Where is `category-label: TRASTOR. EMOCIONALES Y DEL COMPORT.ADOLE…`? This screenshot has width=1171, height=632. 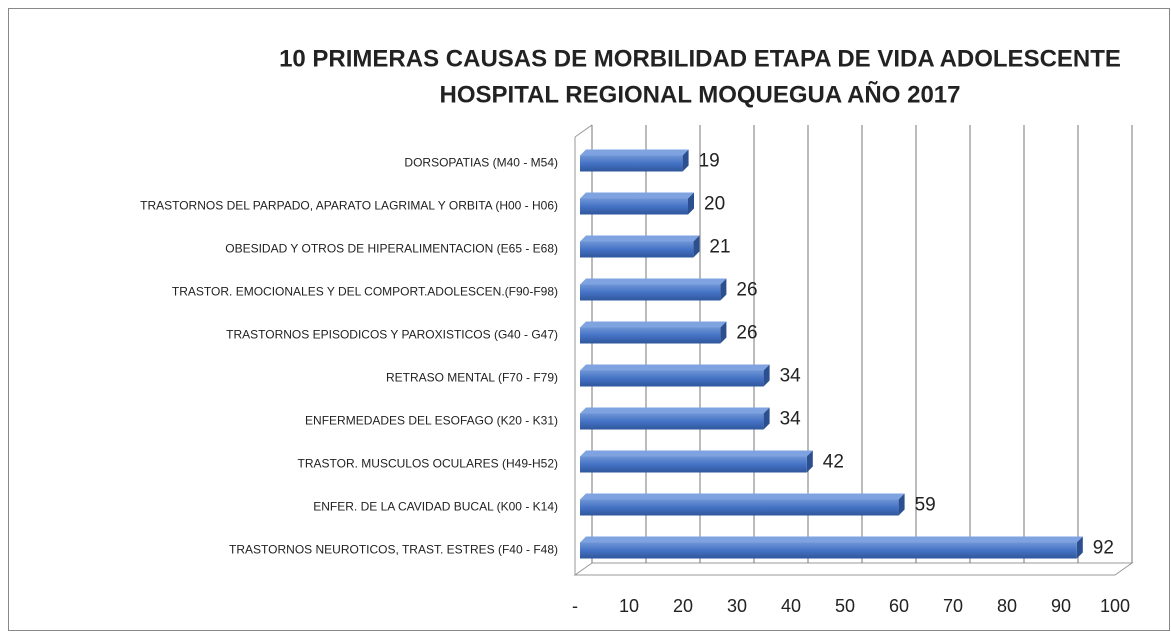
category-label: TRASTOR. EMOCIONALES Y DEL COMPORT.ADOLE… is located at coordinates (365, 292).